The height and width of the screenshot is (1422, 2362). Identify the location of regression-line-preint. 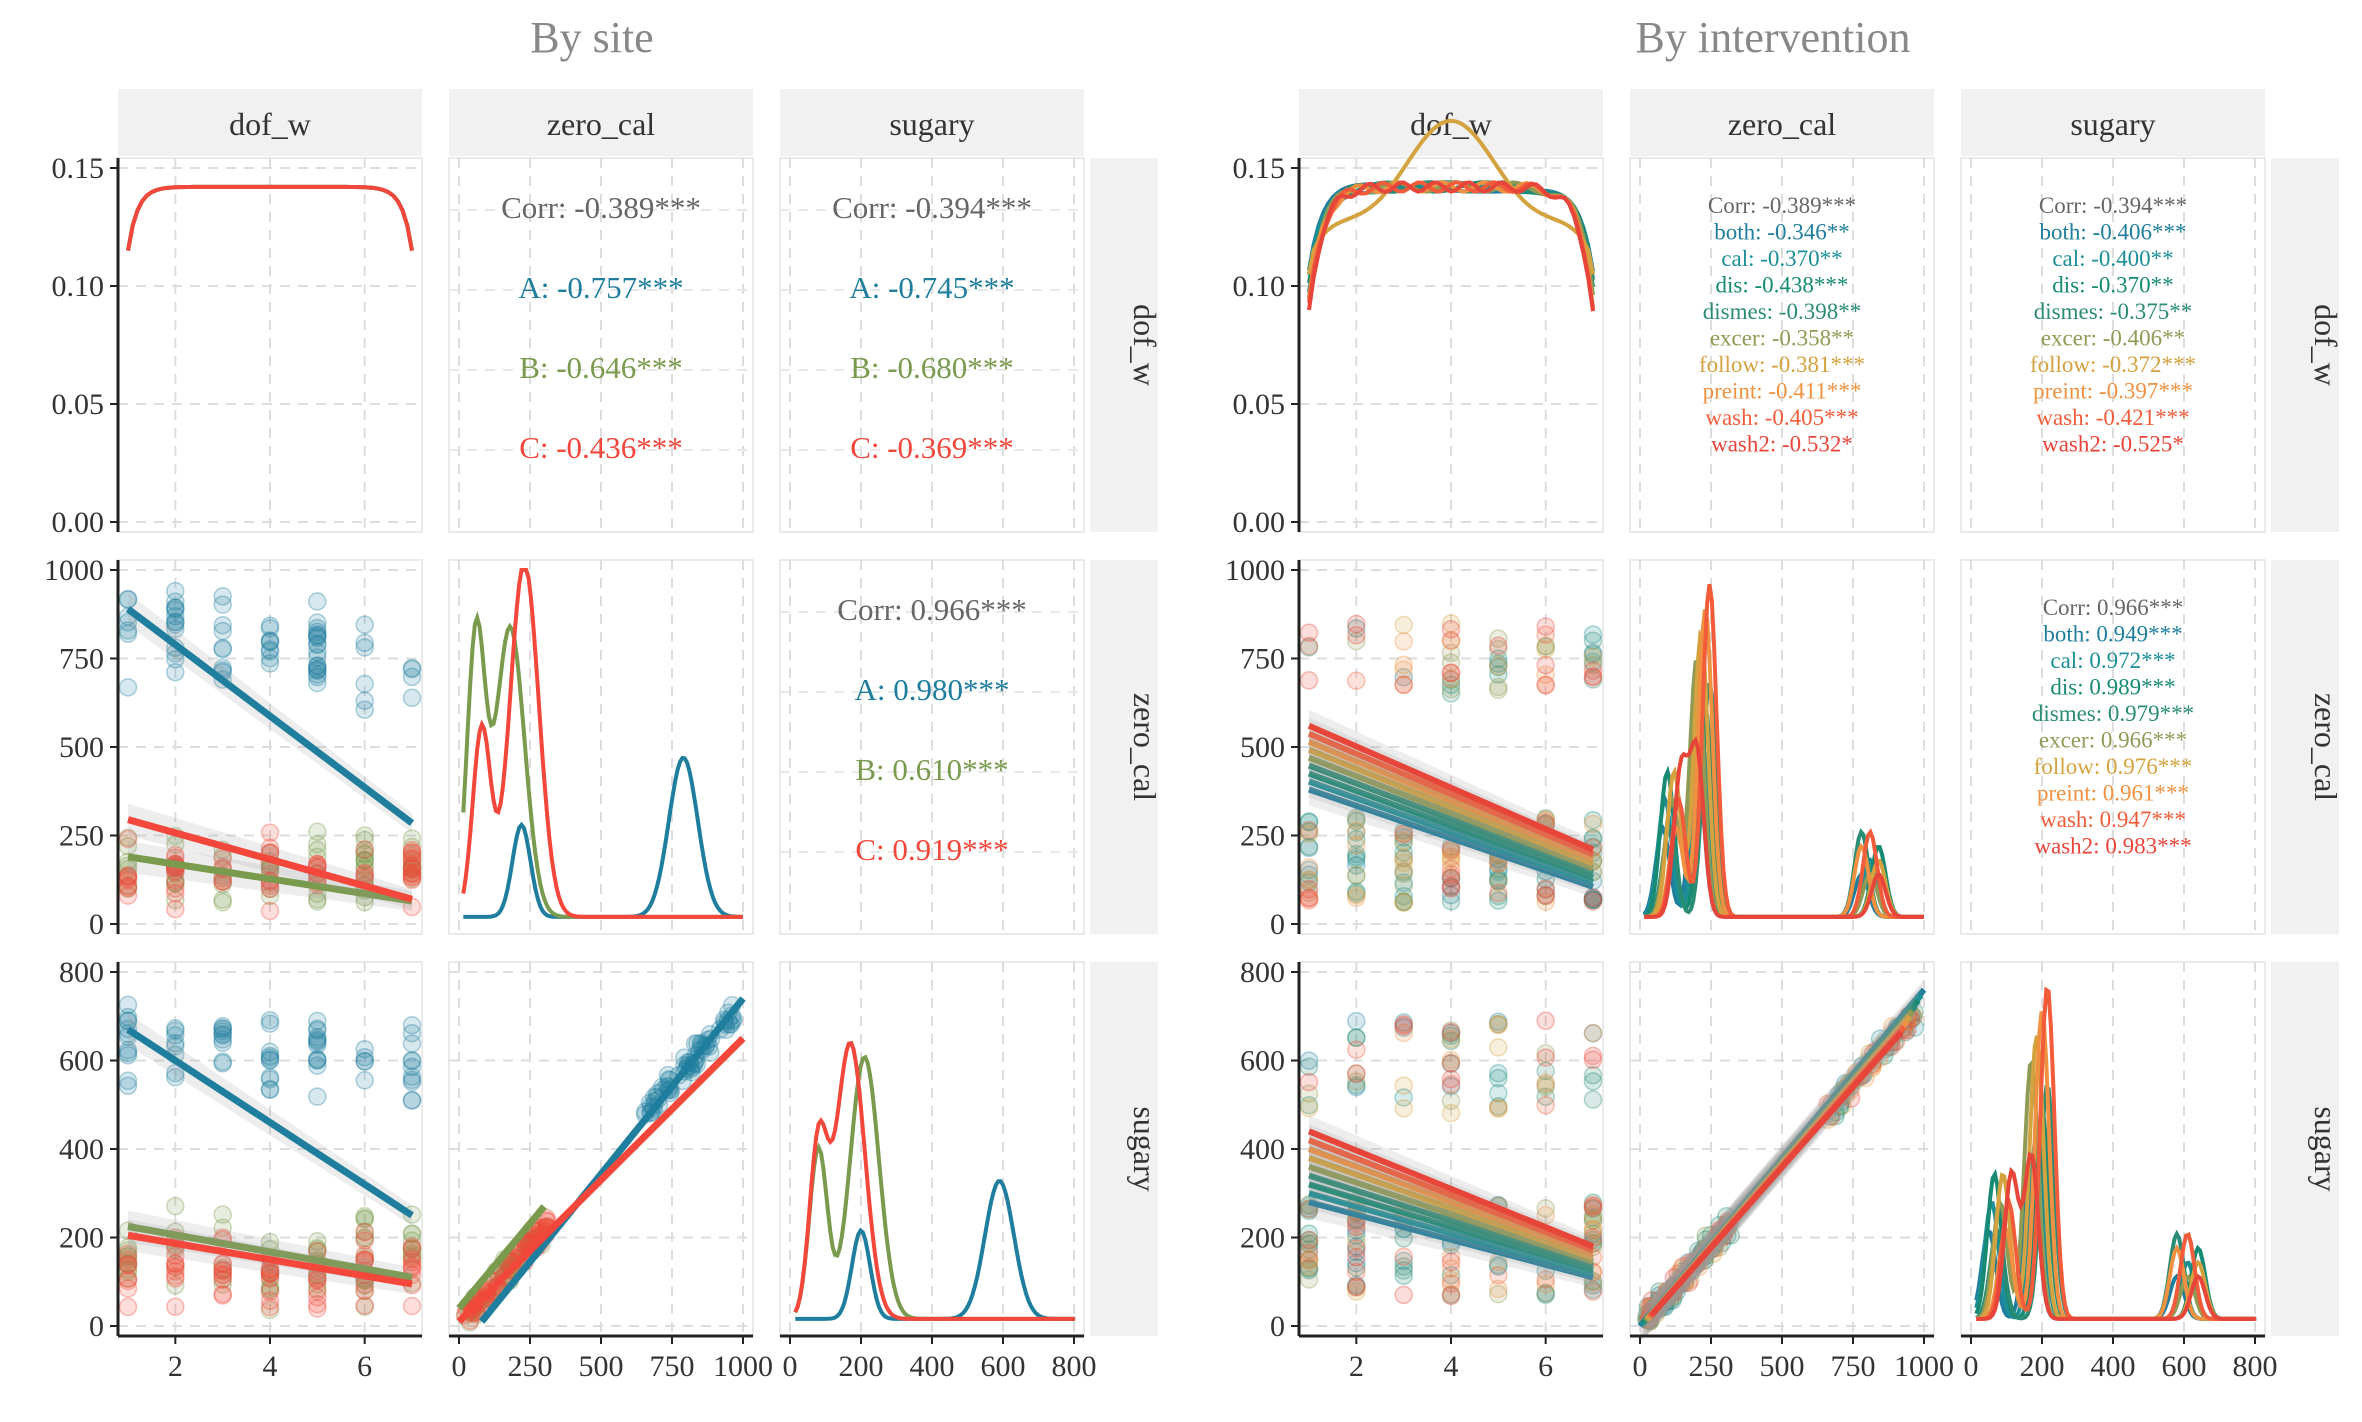
(1451, 1201).